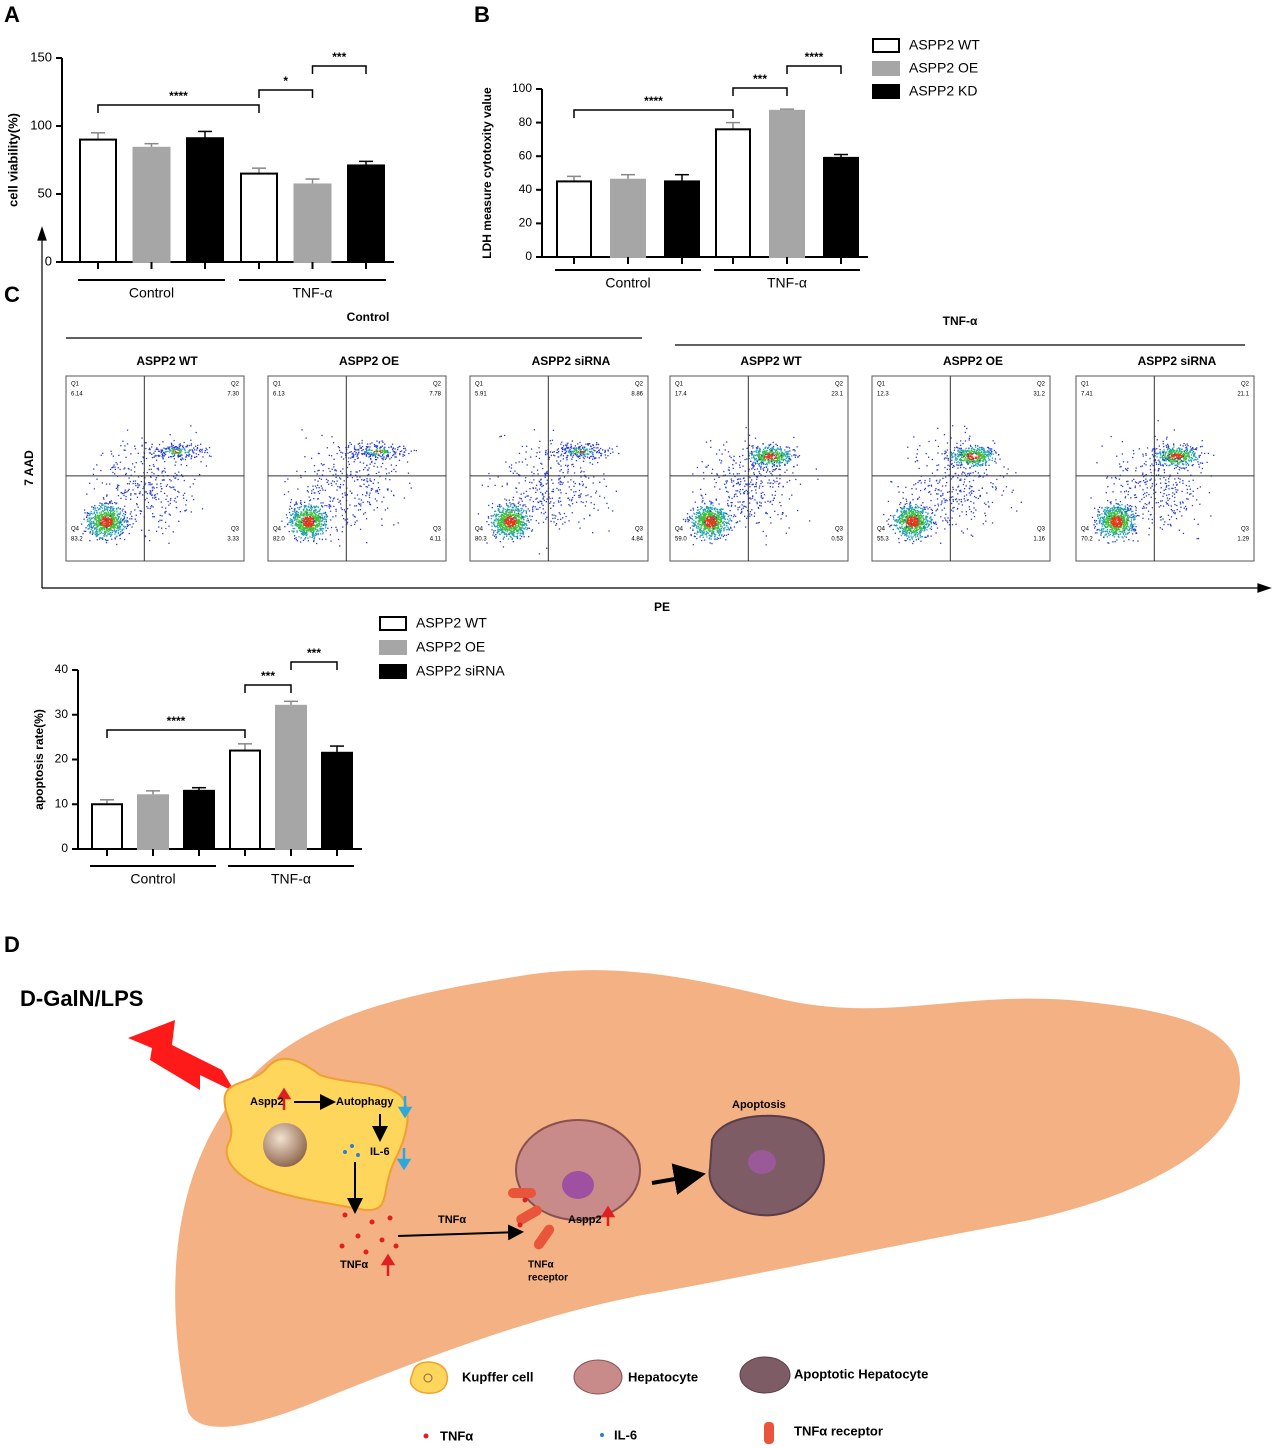 The width and height of the screenshot is (1273, 1448). Describe the element at coordinates (787, 283) in the screenshot. I see `x-tick-label: TNF-α` at that location.